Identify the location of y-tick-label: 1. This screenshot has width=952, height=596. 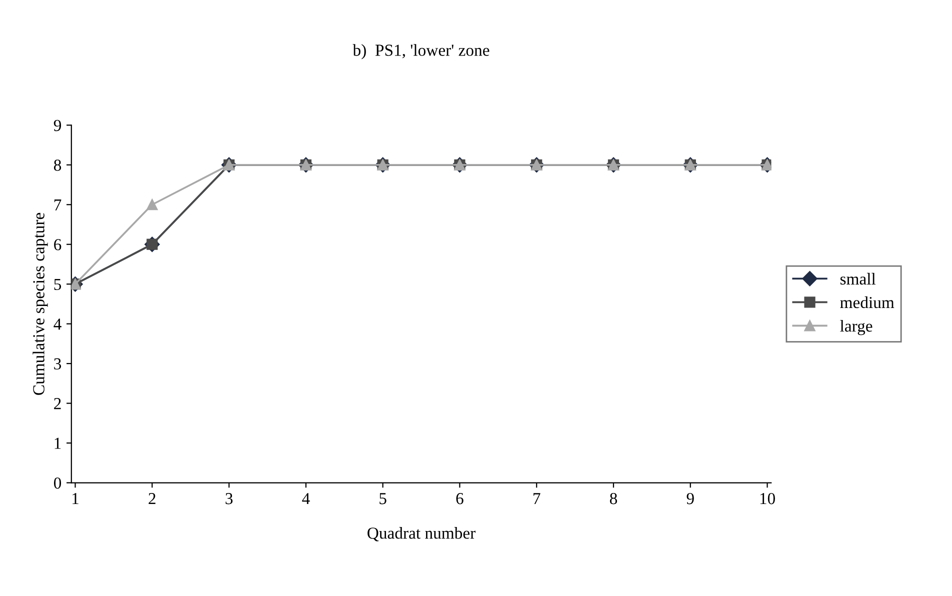
(57, 443).